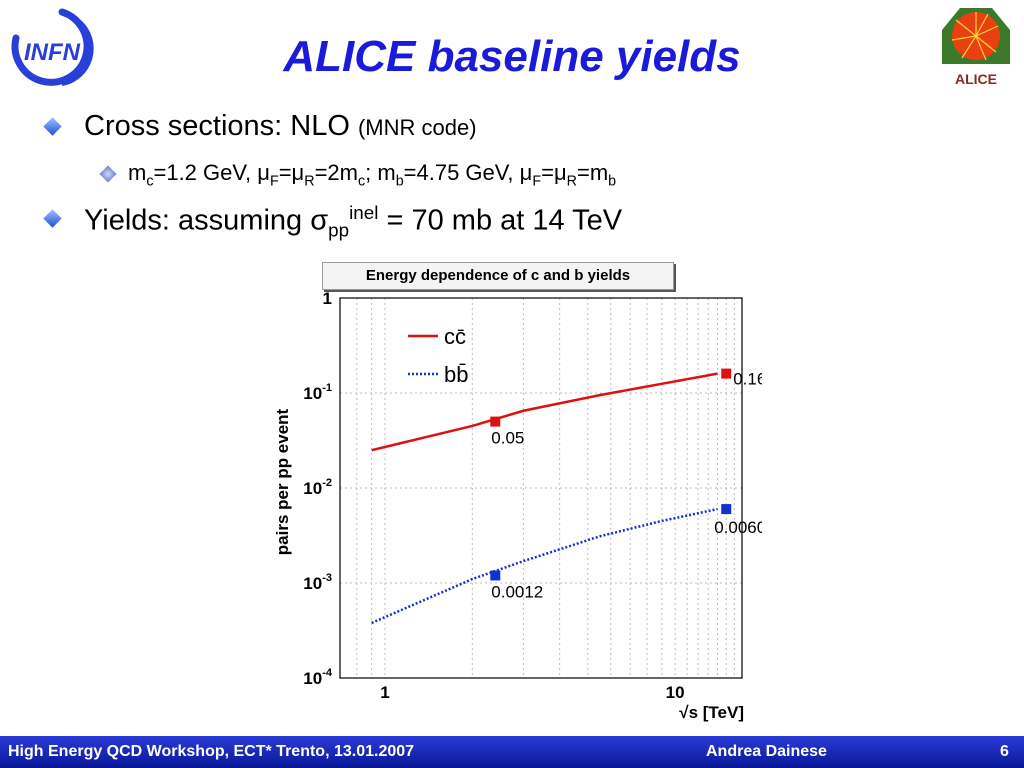 This screenshot has height=768, width=1024. I want to click on legend-label-1: bb̄, so click(456, 374).